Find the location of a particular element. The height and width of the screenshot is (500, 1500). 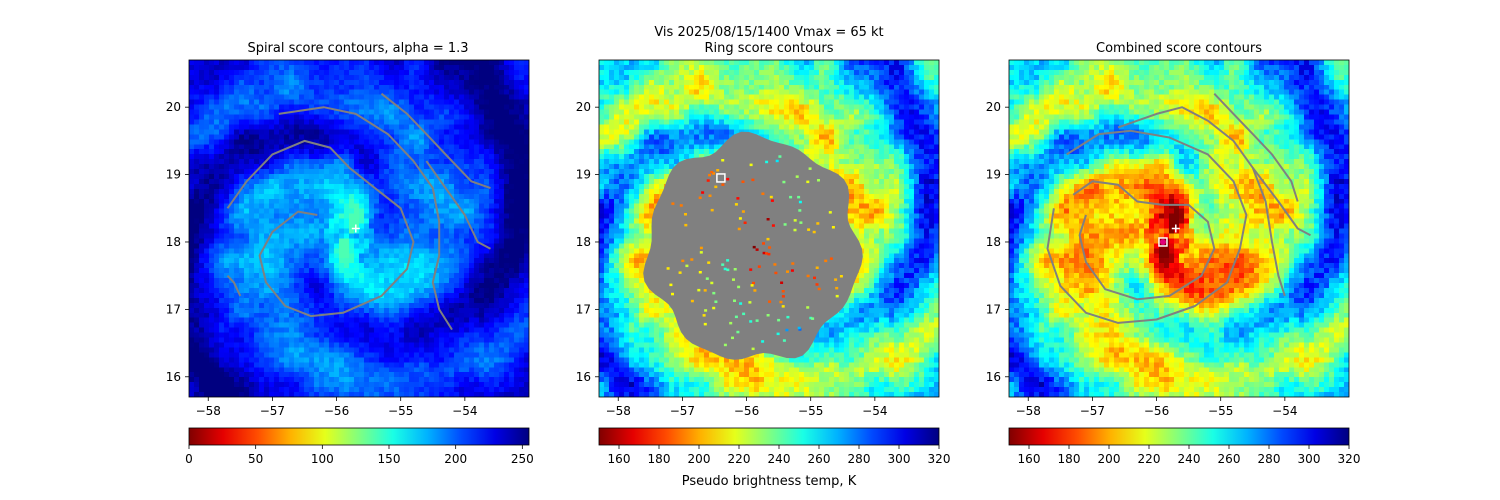

colorbar-tick-label: 300 is located at coordinates (1309, 459).